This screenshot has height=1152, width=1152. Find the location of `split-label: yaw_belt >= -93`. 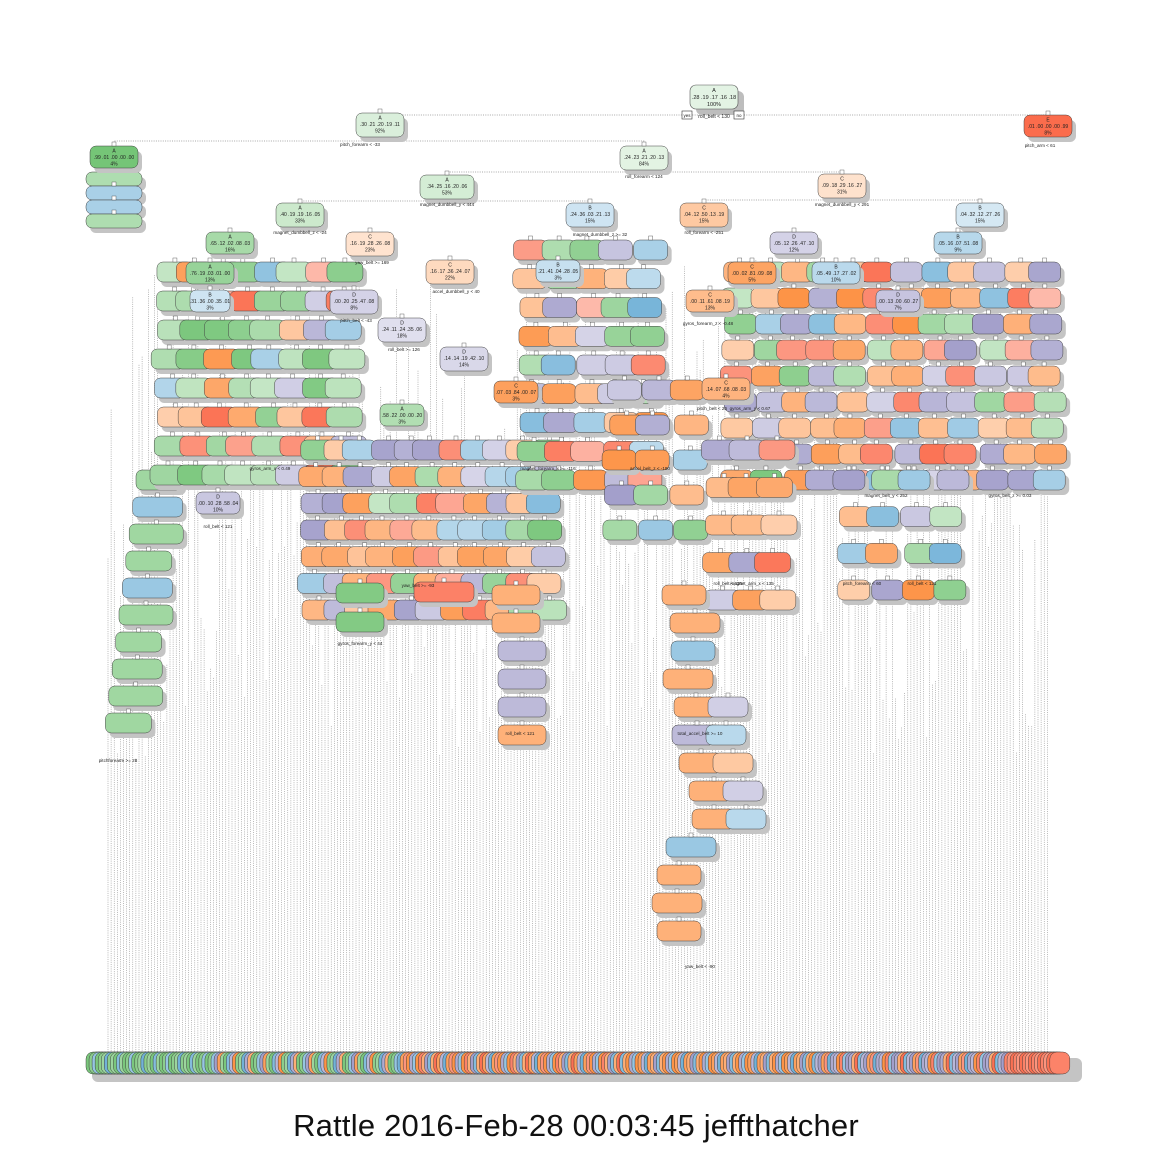

split-label: yaw_belt >= -93 is located at coordinates (418, 585).